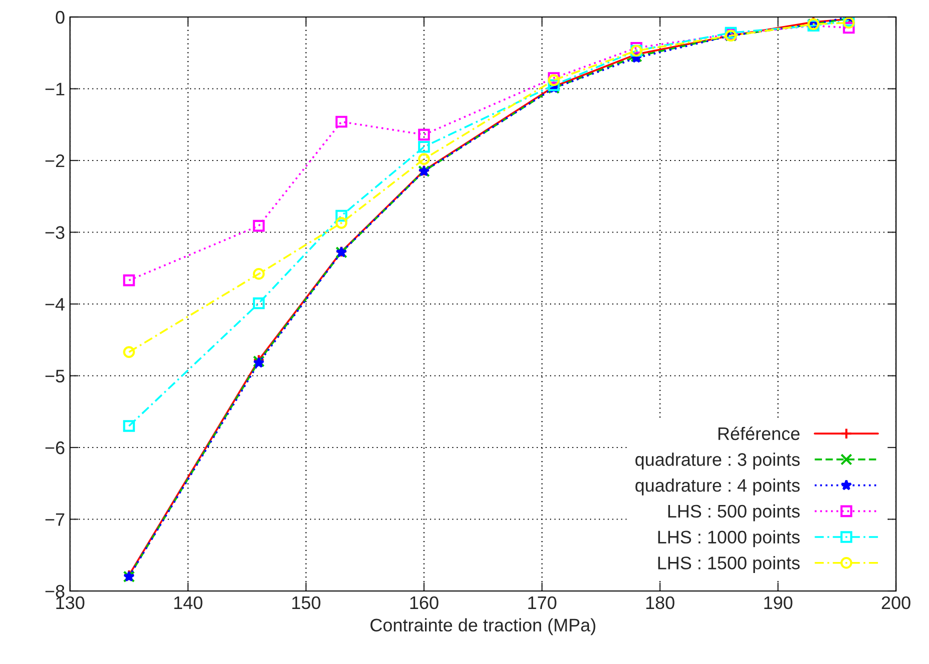  What do you see at coordinates (54, 447) in the screenshot?
I see `y-tick-label: −6` at bounding box center [54, 447].